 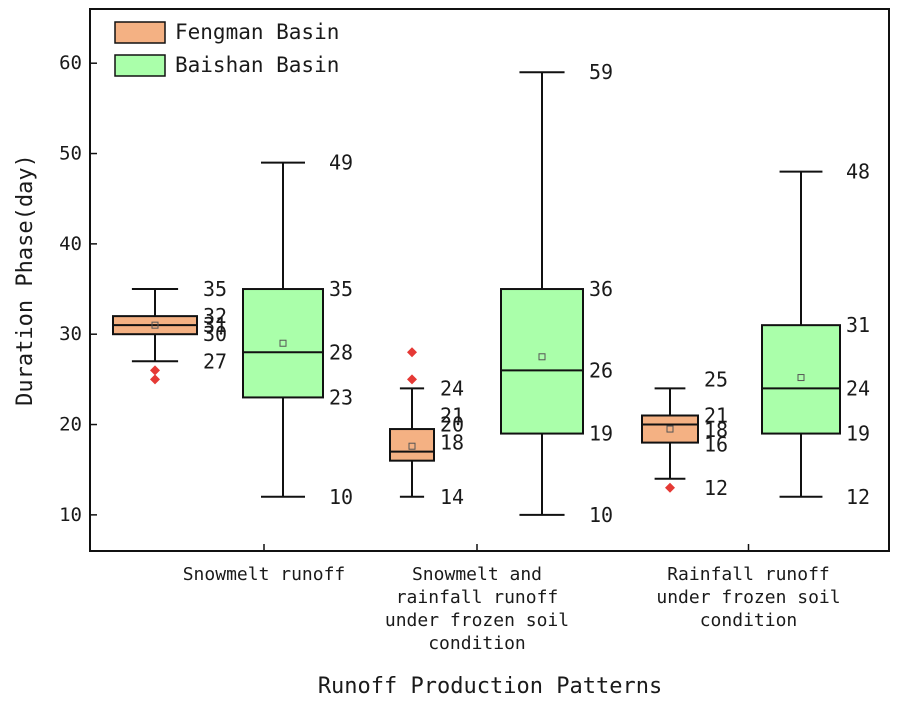 What do you see at coordinates (226, 48) in the screenshot?
I see `legend: Fengman Basin Baishan Basin` at bounding box center [226, 48].